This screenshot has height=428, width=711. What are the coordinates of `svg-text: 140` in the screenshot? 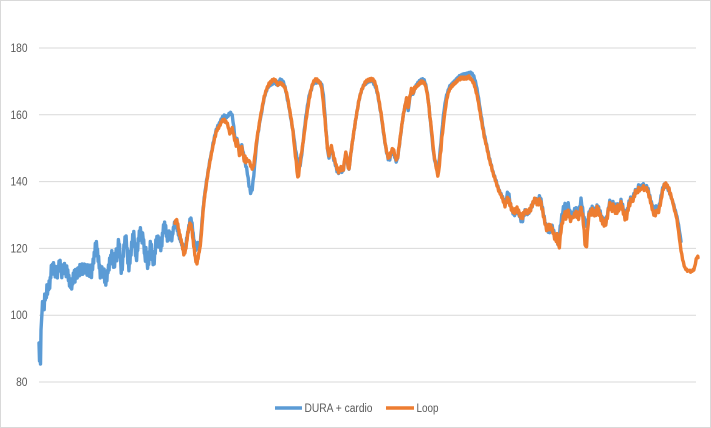 It's located at (19, 183).